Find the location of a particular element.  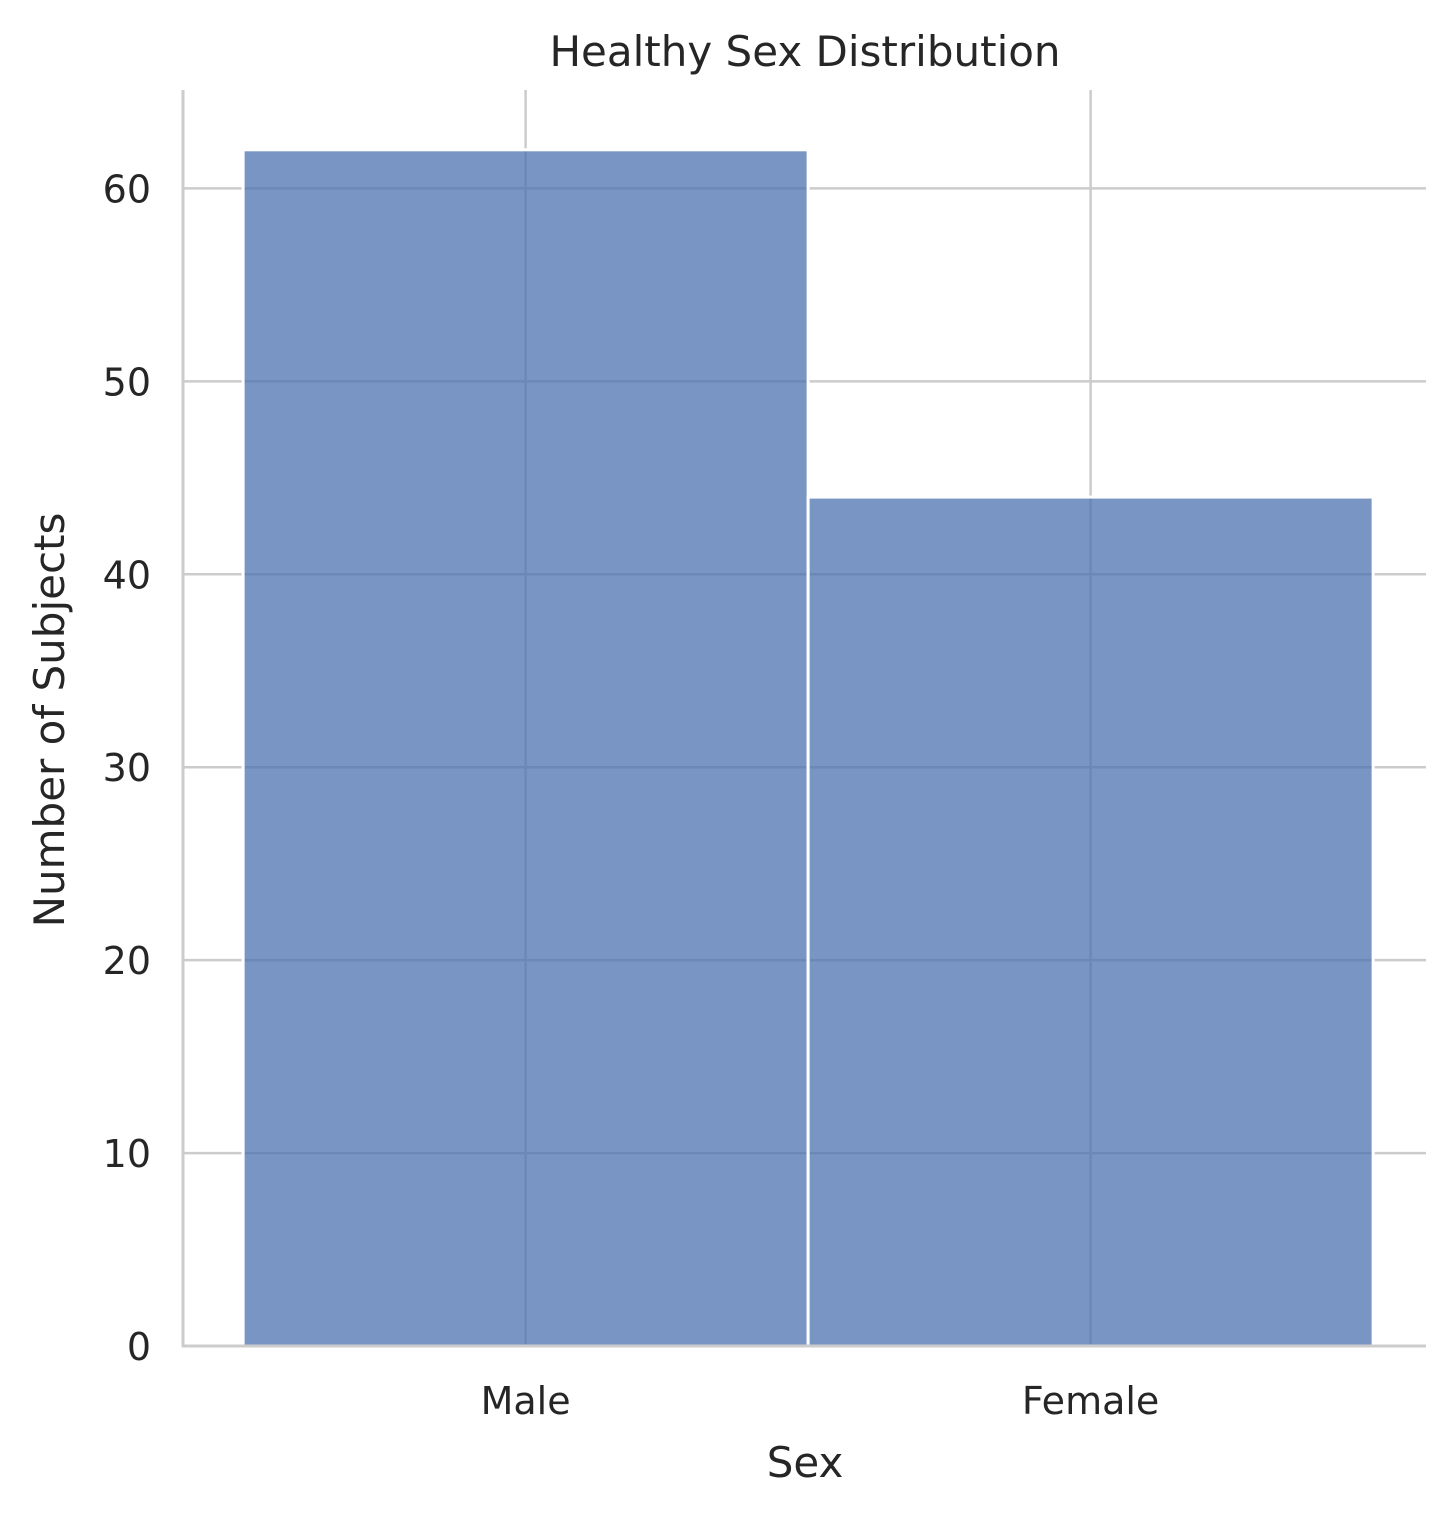

y-axis-ticks: 0 10 20 30 40 50 60 is located at coordinates (127, 768).